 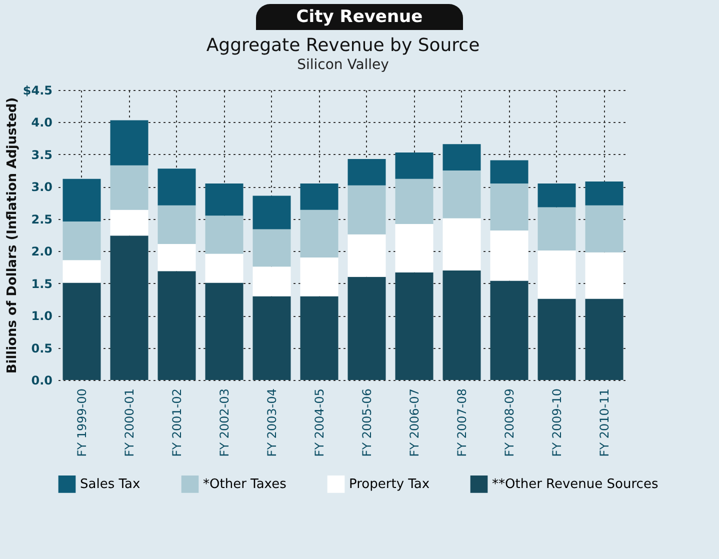 I want to click on text: 0.0, so click(x=41, y=381).